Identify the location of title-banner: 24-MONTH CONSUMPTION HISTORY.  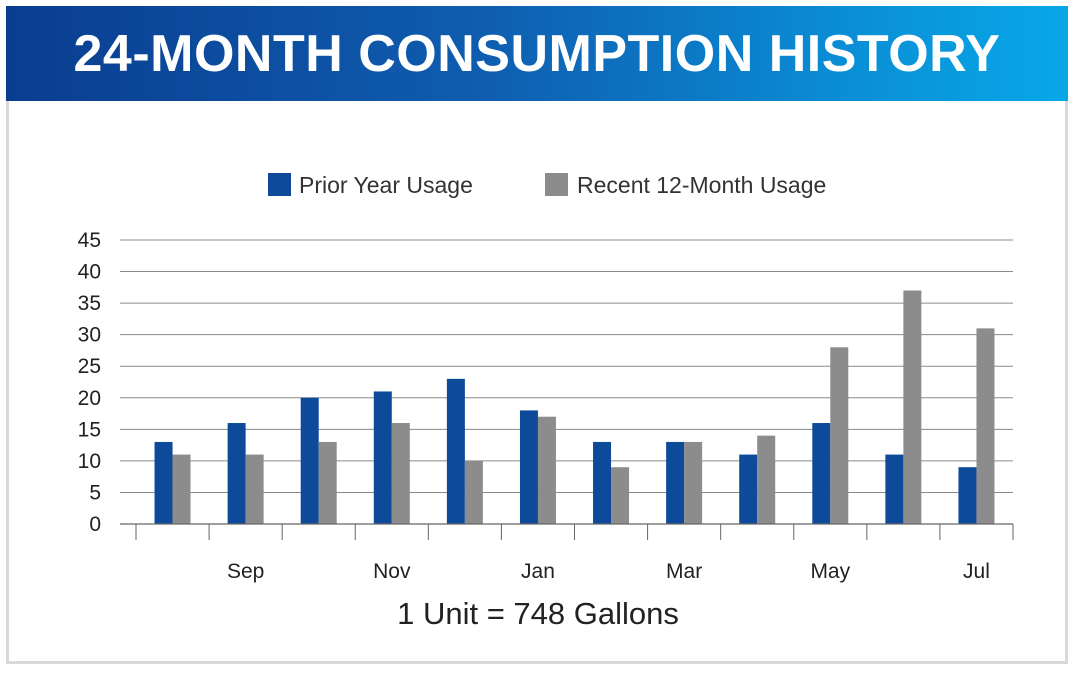
(537, 53).